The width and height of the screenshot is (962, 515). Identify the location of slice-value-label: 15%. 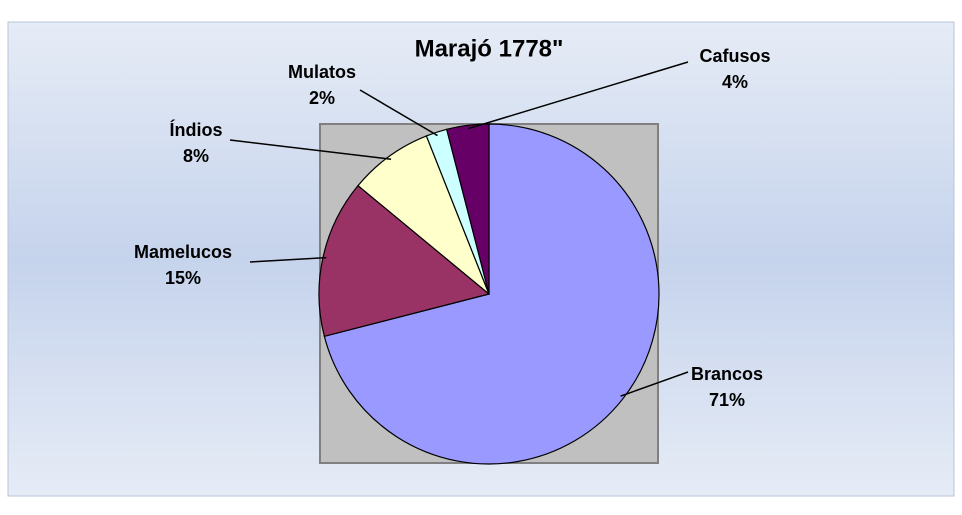
(183, 278).